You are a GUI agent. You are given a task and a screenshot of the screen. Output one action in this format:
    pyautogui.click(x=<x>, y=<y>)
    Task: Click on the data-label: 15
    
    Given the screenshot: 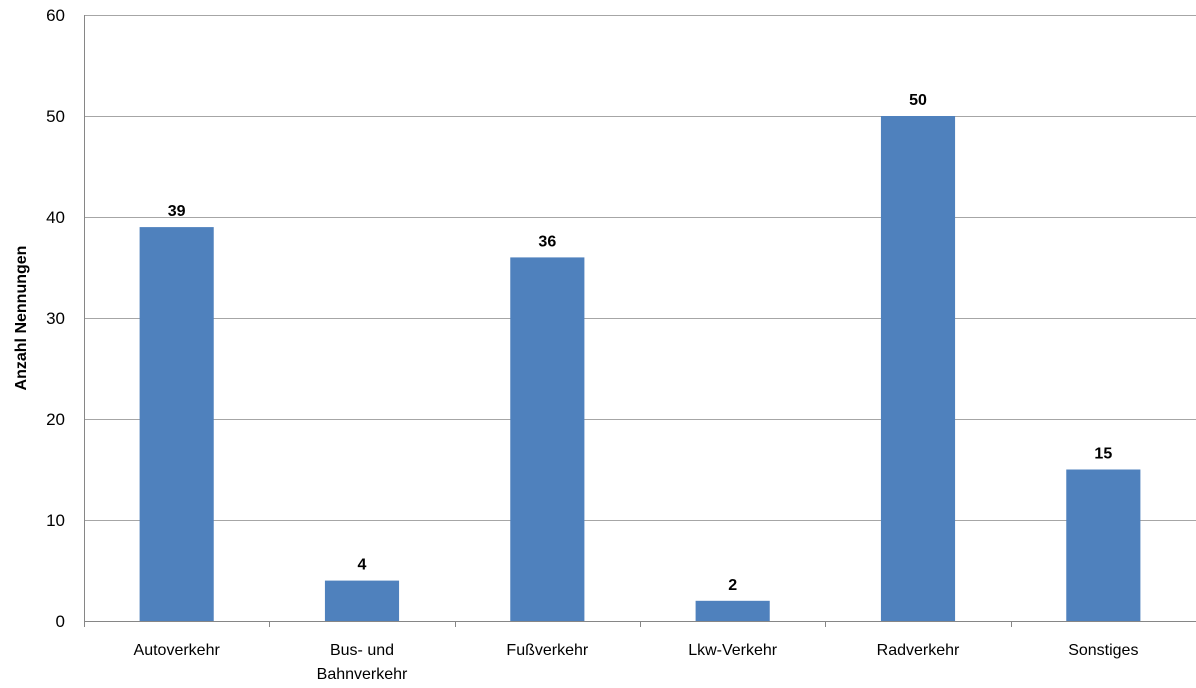 What is the action you would take?
    pyautogui.click(x=1103, y=454)
    